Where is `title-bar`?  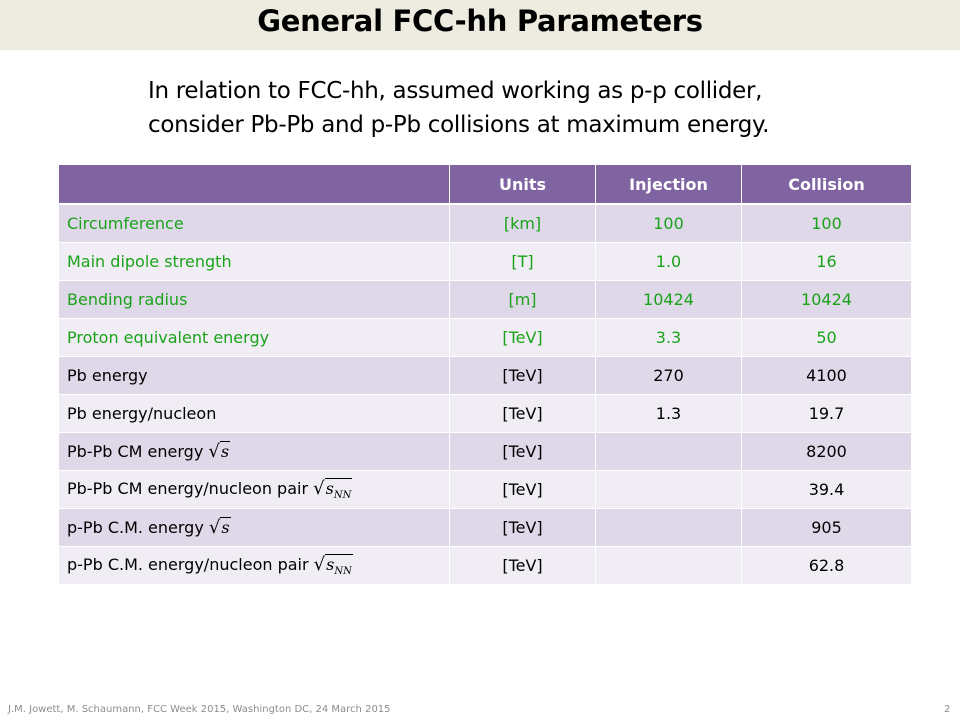
title-bar is located at coordinates (480, 25).